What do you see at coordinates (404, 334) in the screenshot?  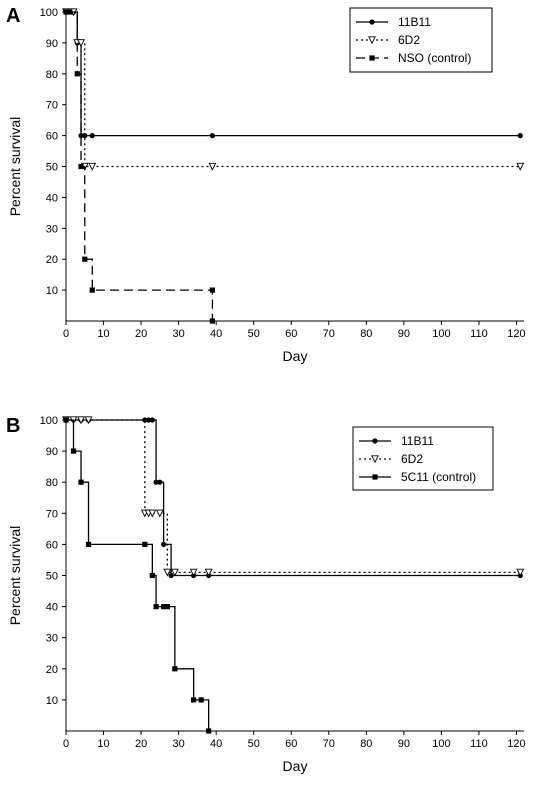 I see `x-tick-label: 90` at bounding box center [404, 334].